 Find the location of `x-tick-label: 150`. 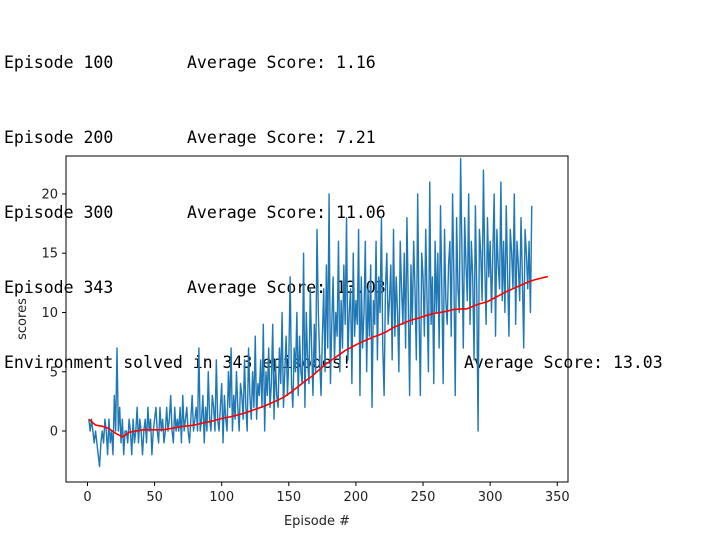

x-tick-label: 150 is located at coordinates (288, 497).